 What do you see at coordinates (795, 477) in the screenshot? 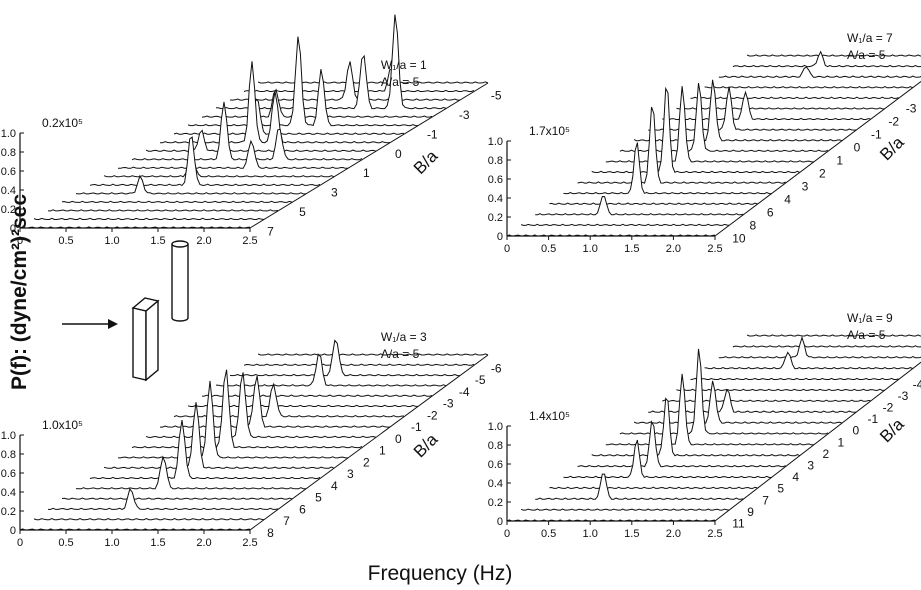
I see `depth-tick-label: 4` at bounding box center [795, 477].